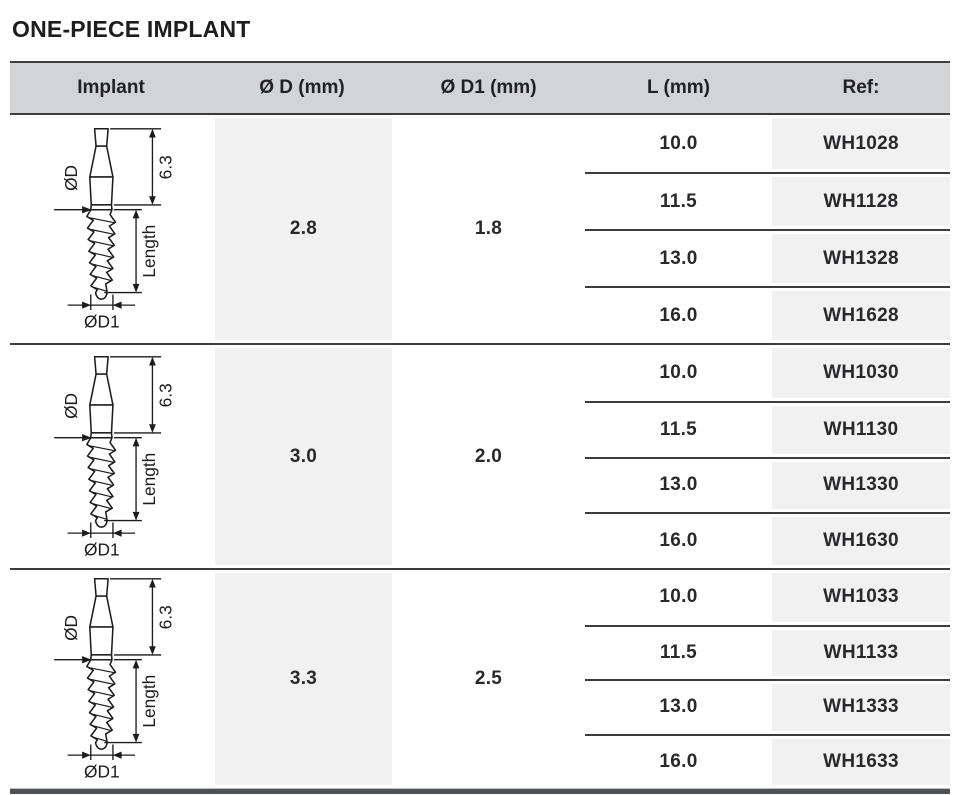 The width and height of the screenshot is (960, 795). I want to click on diameter-d1-cell: 2.5, so click(488, 679).